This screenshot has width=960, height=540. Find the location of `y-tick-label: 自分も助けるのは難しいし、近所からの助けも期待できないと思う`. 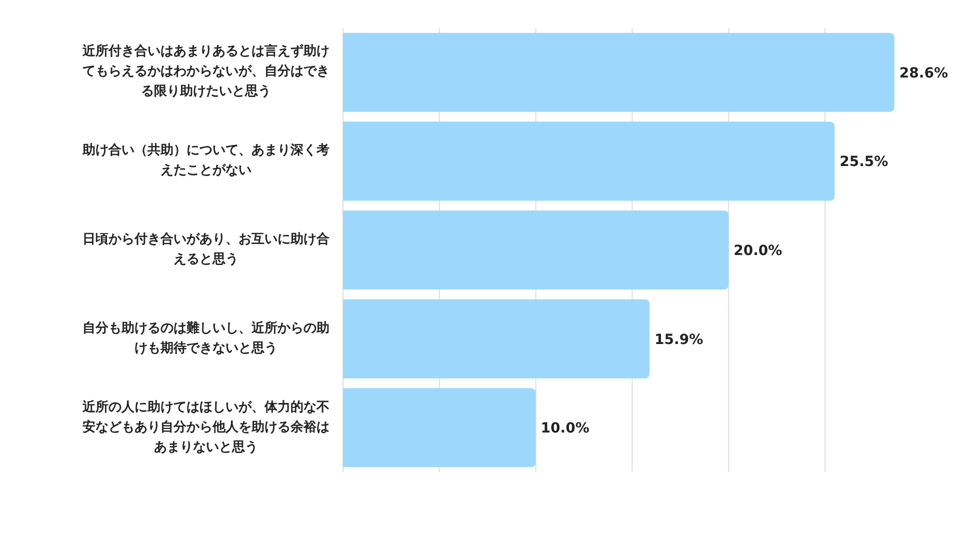

y-tick-label: 自分も助けるのは難しいし、近所からの助けも期待できないと思う is located at coordinates (206, 339).